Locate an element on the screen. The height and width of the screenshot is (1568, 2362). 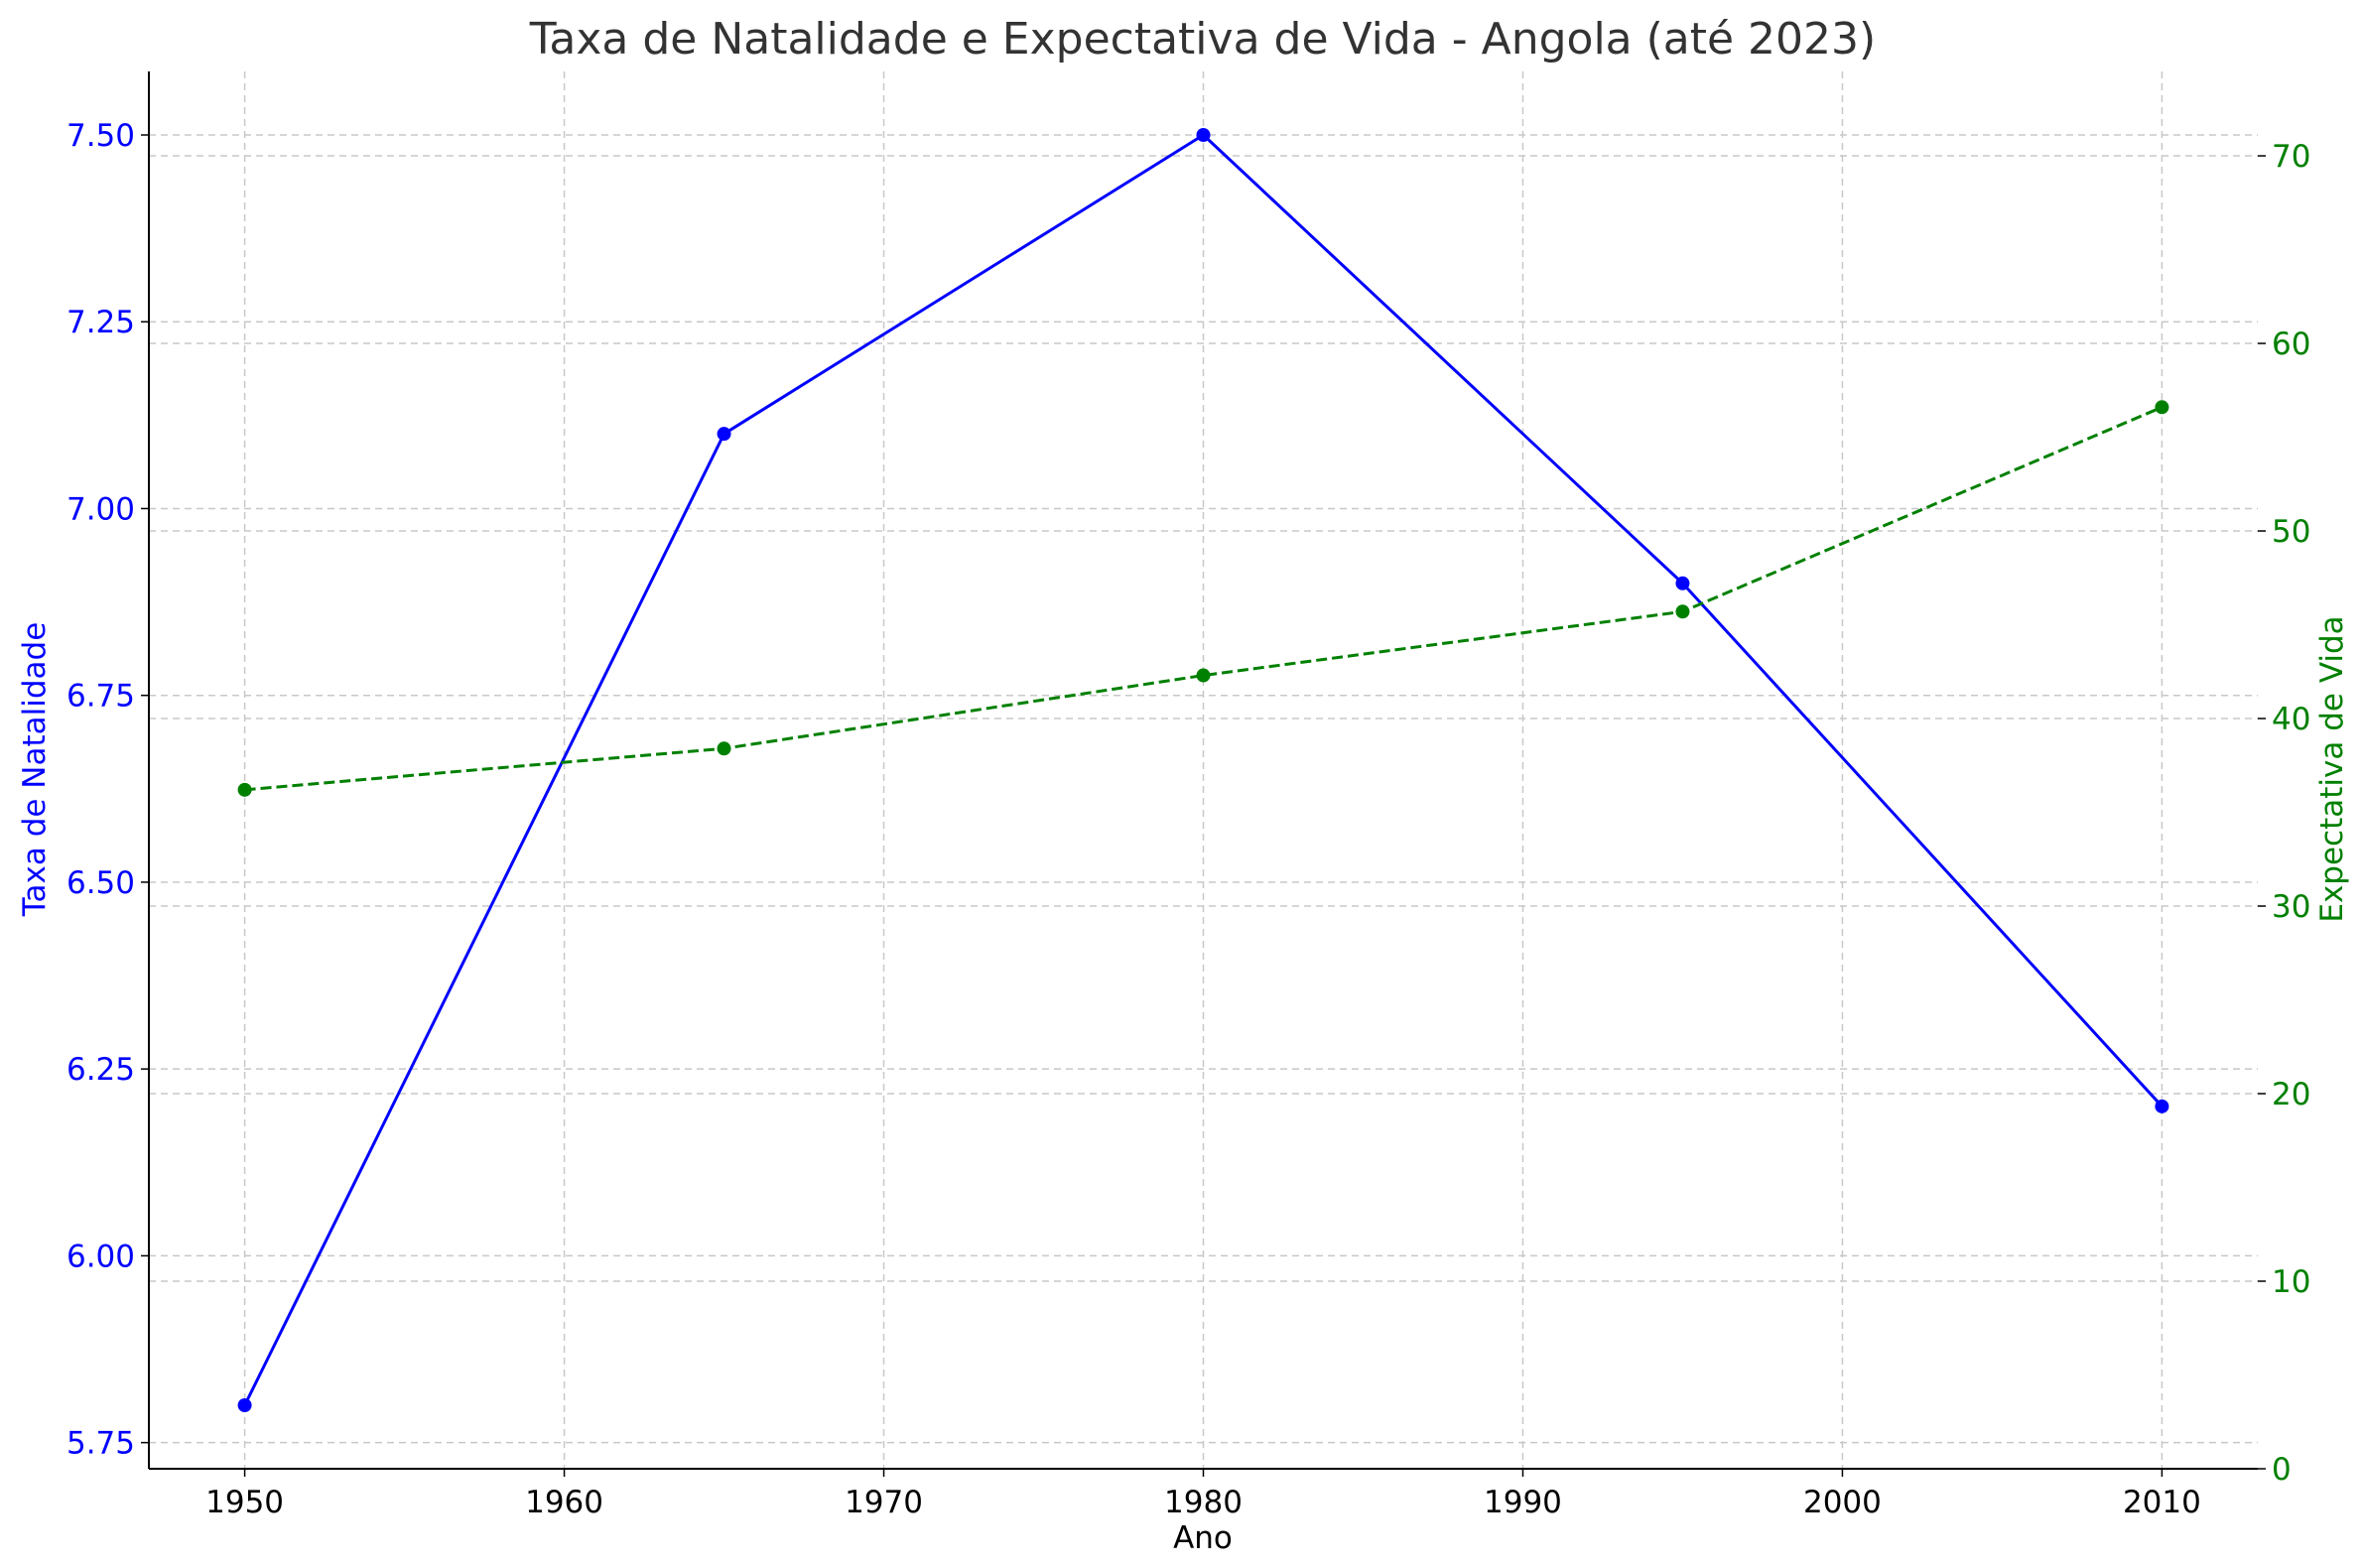
y-tick-label-left: 7.00 is located at coordinates (100, 509).